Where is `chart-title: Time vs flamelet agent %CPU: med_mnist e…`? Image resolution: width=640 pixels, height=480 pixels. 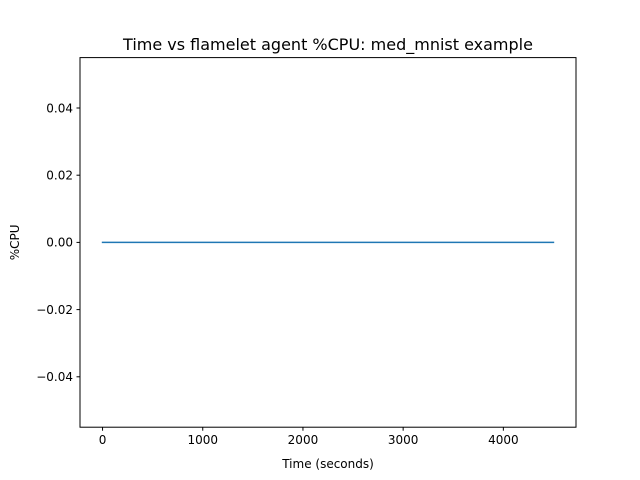 chart-title: Time vs flamelet agent %CPU: med_mnist e… is located at coordinates (327, 45).